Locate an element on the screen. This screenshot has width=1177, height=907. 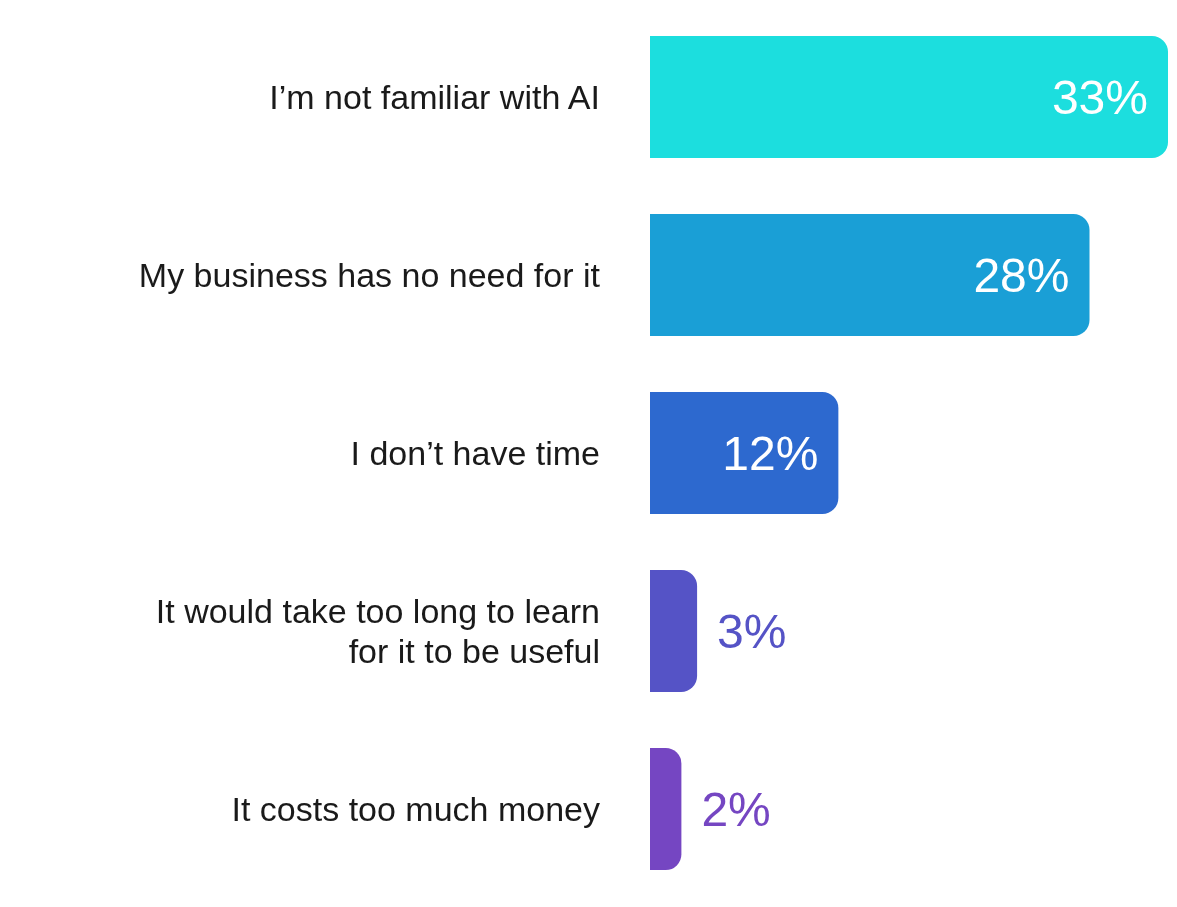
data-label: 28% is located at coordinates (1021, 275).